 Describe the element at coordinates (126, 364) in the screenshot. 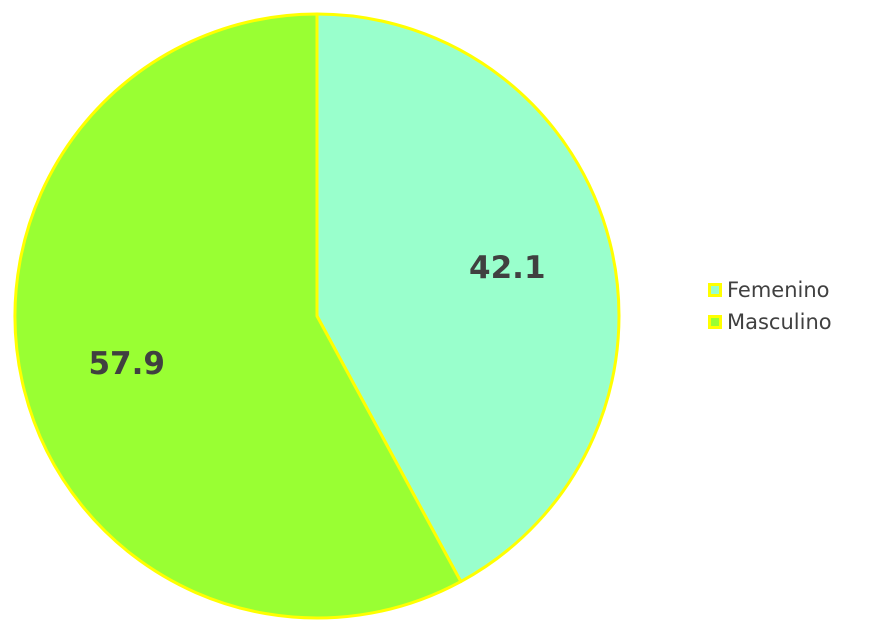

I see `data-label-masculino: 57.9` at that location.